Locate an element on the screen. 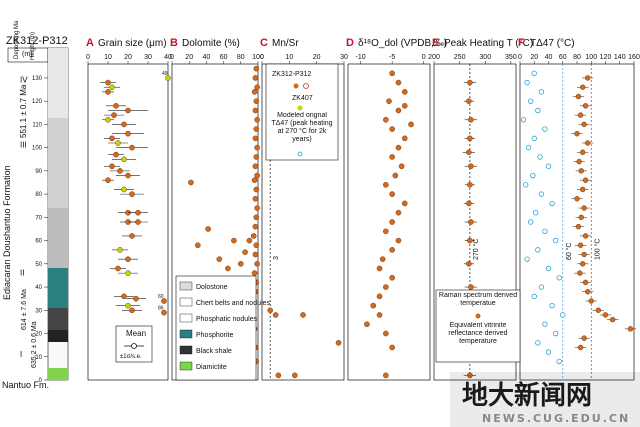 The image size is (640, 427). legend-raman: Raman spectrum derived temperatue is located at coordinates (478, 299).